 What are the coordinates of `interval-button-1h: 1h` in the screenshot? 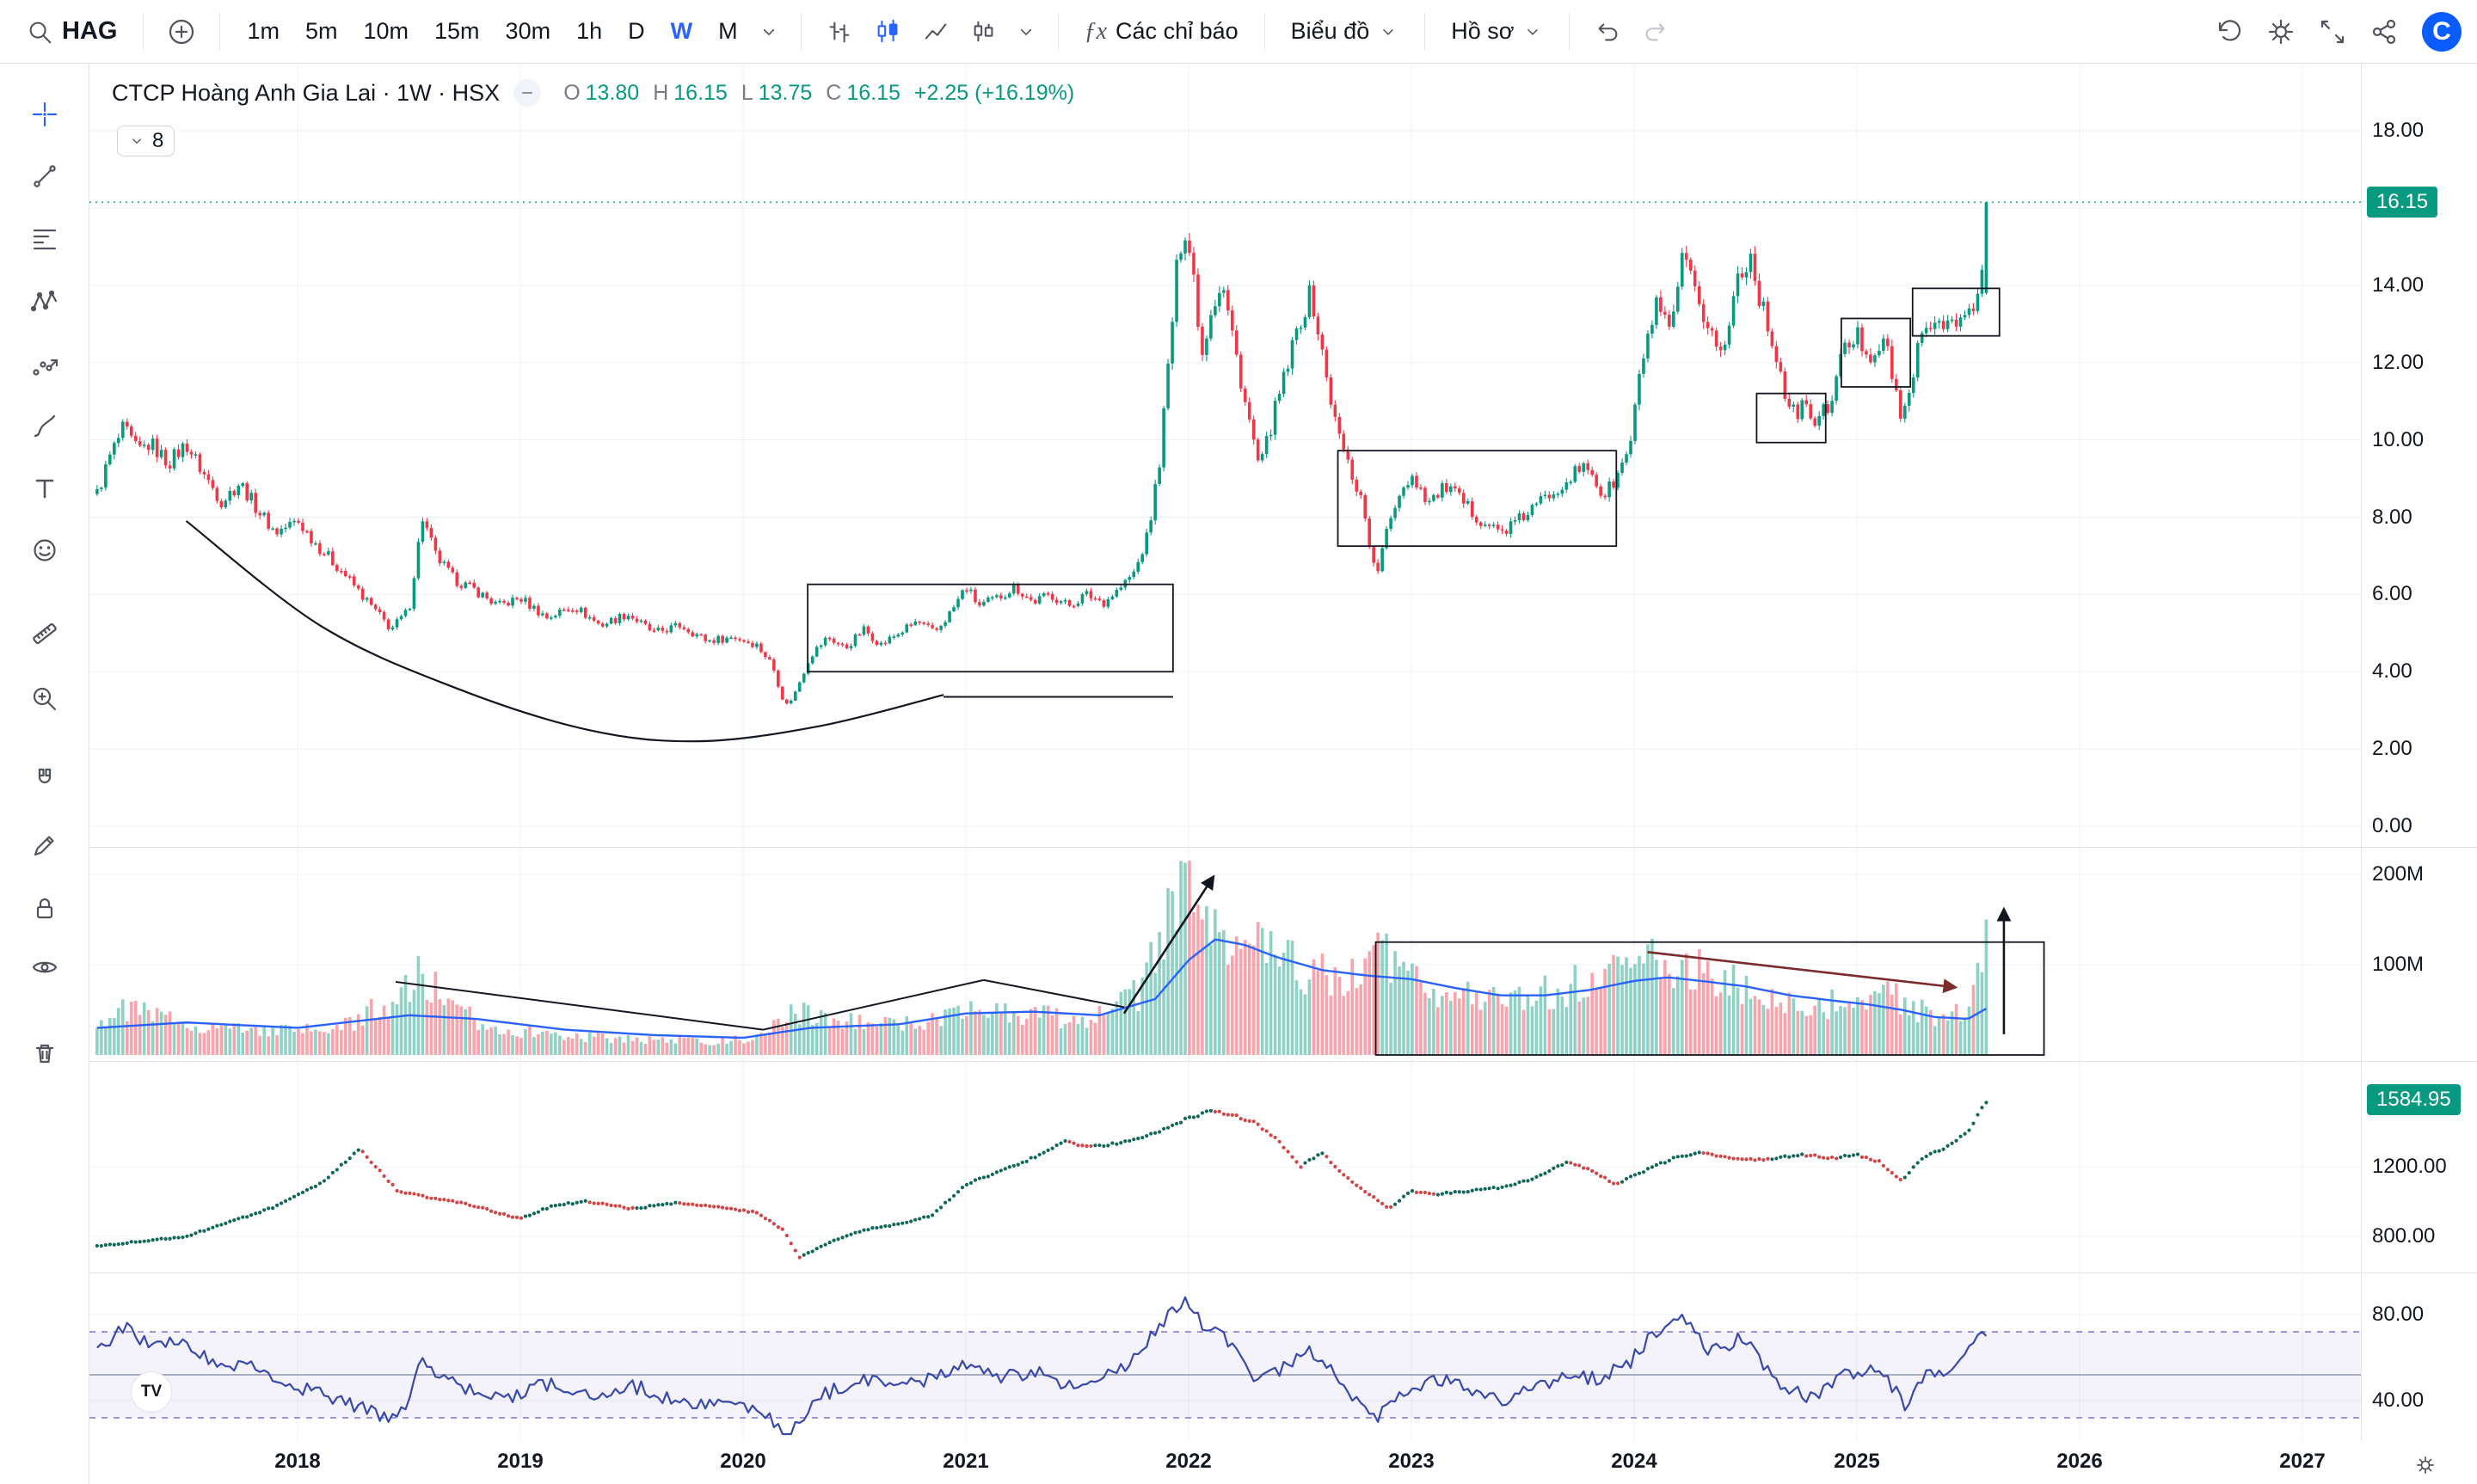 It's located at (590, 31).